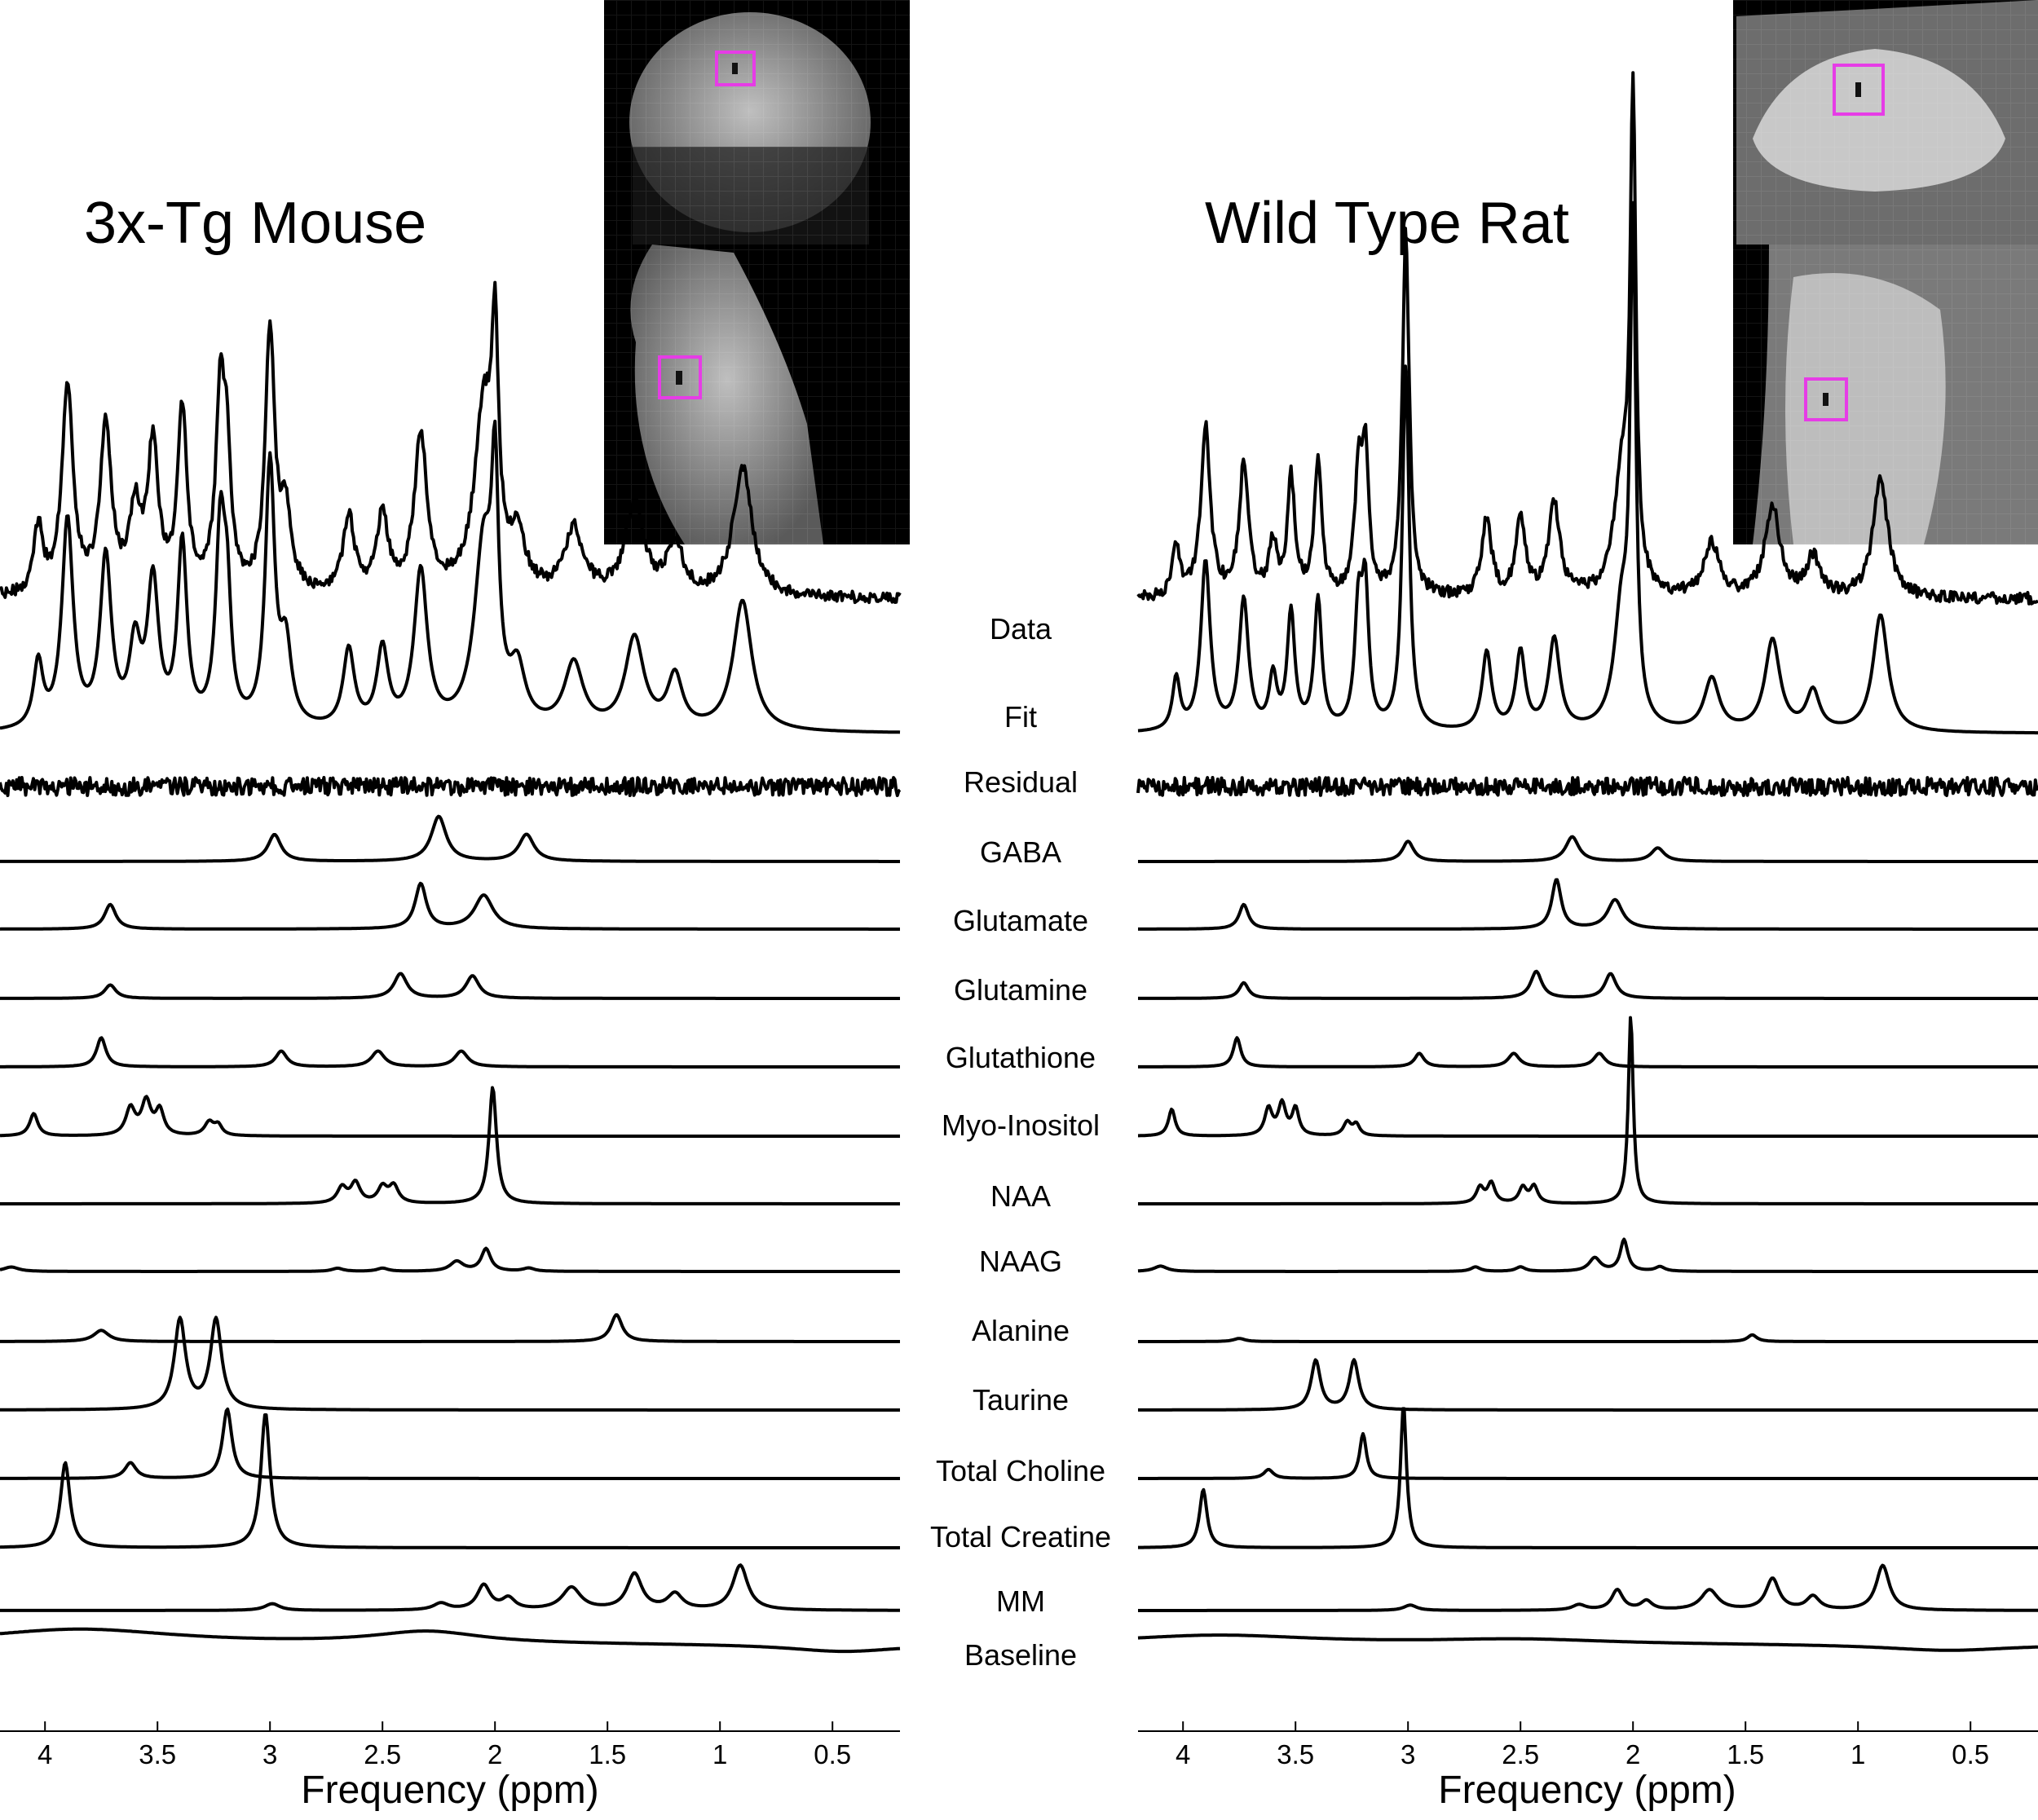 This screenshot has width=2038, height=1820. Describe the element at coordinates (451, 1364) in the screenshot. I see `series-line-left-taurine` at that location.